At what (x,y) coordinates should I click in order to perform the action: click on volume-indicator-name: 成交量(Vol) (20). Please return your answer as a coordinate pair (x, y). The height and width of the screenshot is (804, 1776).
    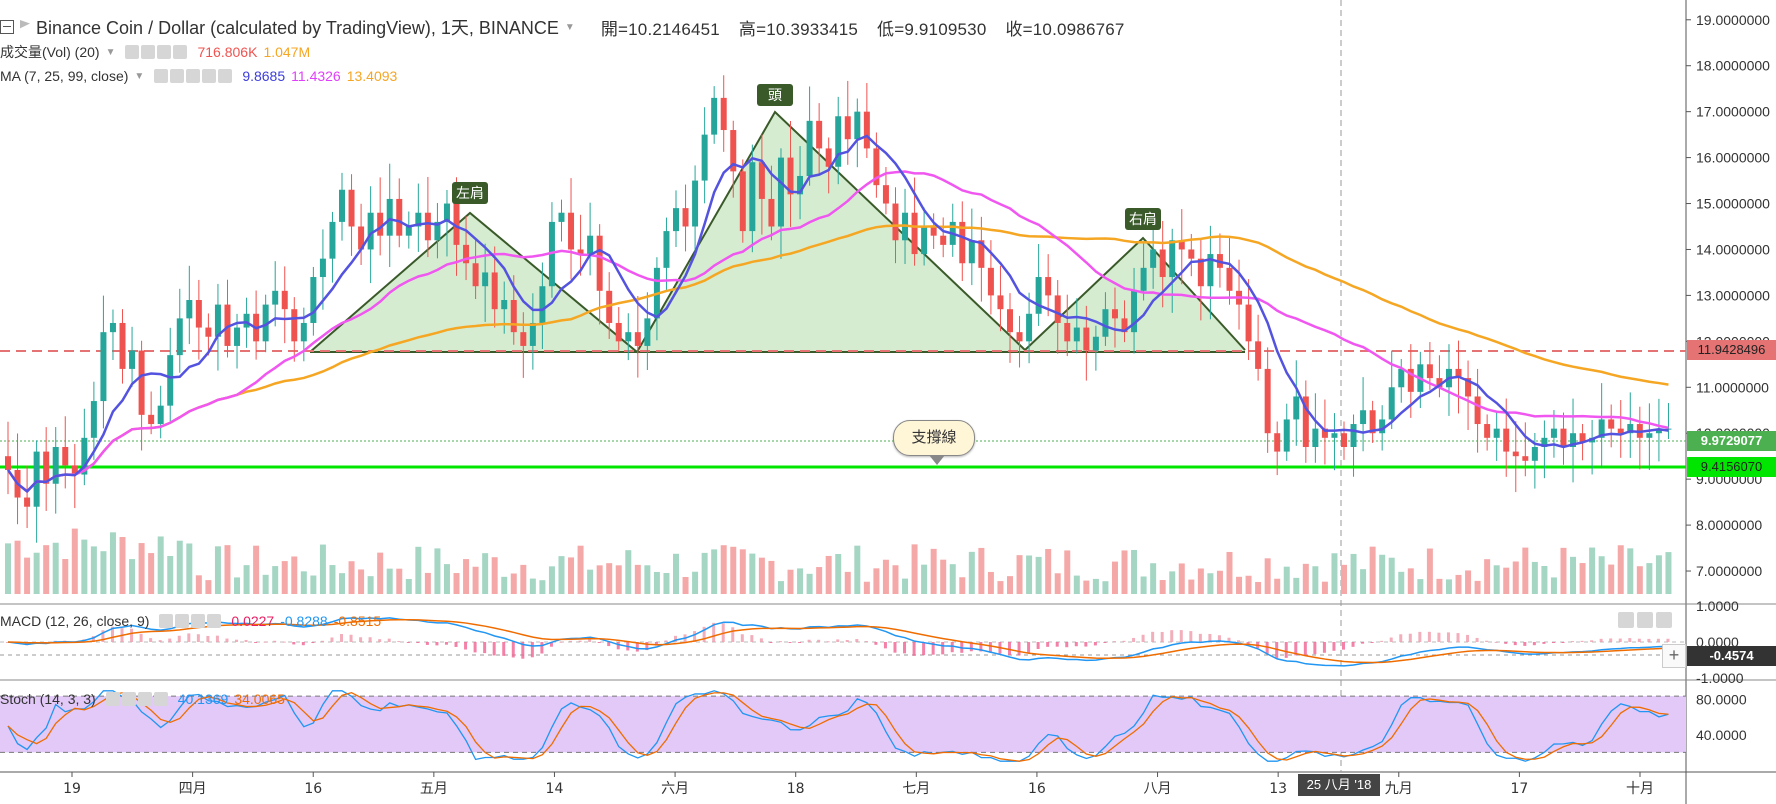
    Looking at the image, I should click on (50, 52).